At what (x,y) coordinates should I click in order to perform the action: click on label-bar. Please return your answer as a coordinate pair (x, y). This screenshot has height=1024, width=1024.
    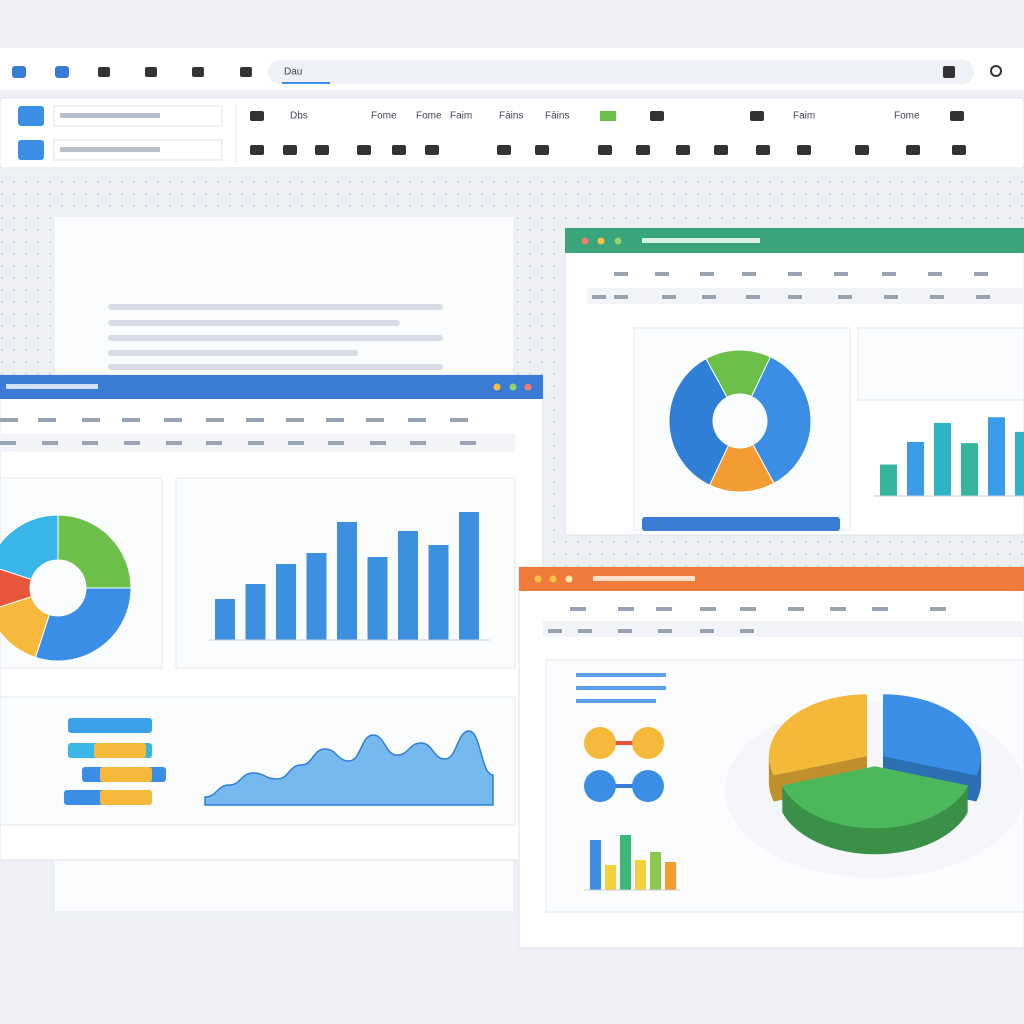
    Looking at the image, I should click on (126, 797).